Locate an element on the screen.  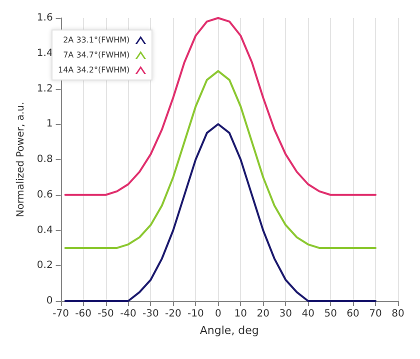
x-tick-label: -50 is located at coordinates (106, 314).